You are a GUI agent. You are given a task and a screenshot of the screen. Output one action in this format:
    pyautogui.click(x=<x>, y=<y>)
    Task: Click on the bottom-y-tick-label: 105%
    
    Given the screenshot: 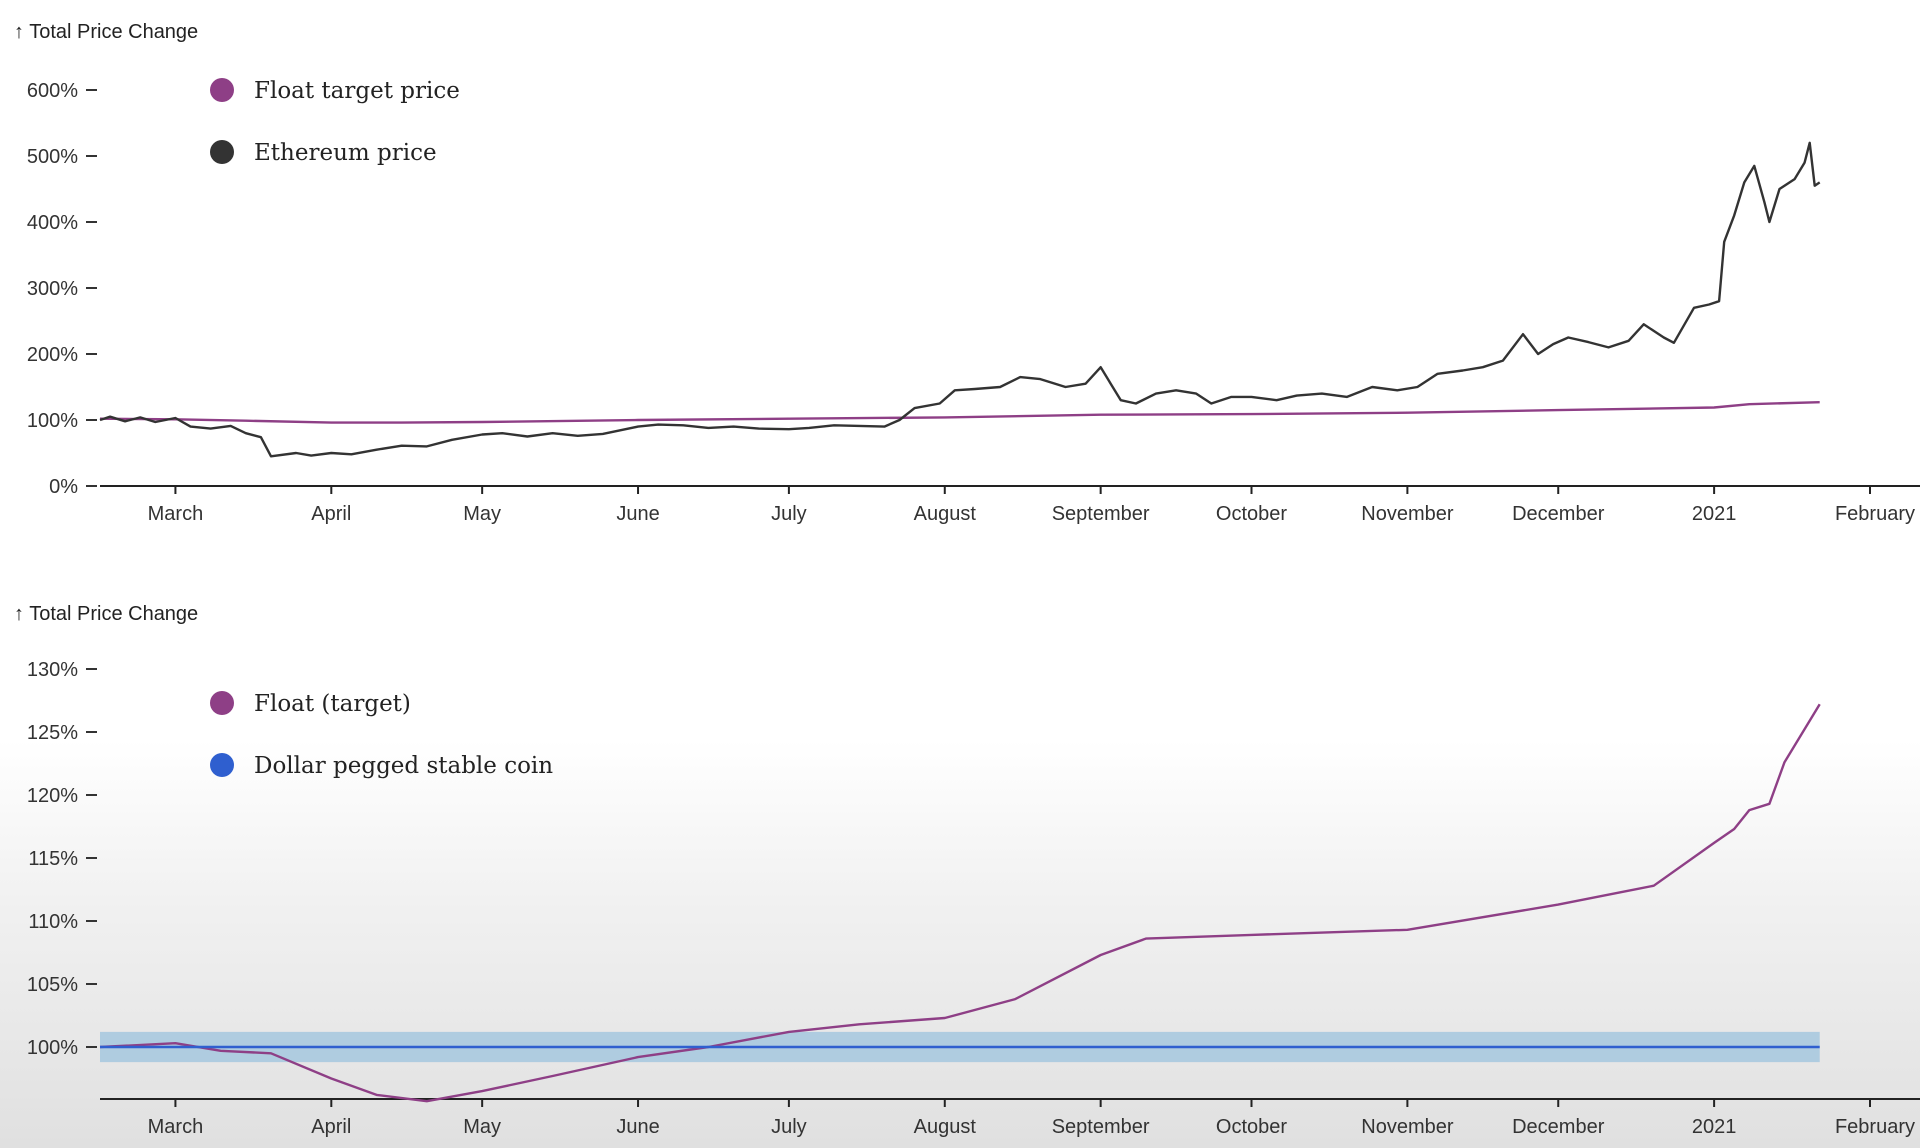 What is the action you would take?
    pyautogui.click(x=52, y=985)
    